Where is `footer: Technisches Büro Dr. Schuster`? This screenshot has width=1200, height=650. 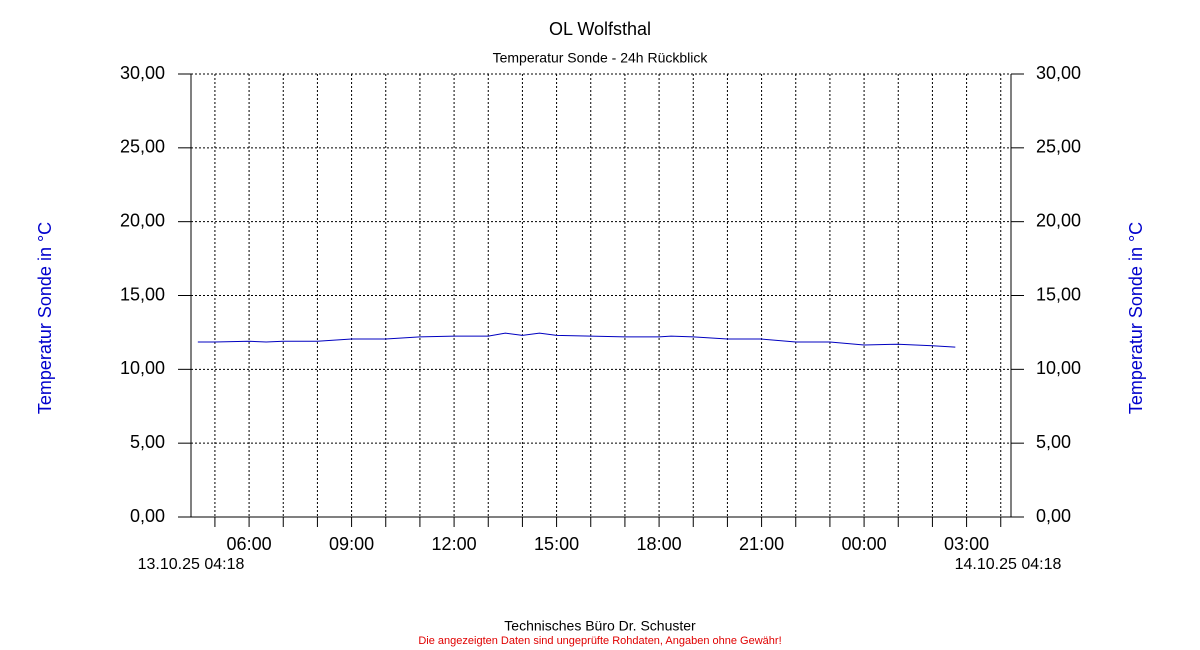 footer: Technisches Büro Dr. Schuster is located at coordinates (600, 626).